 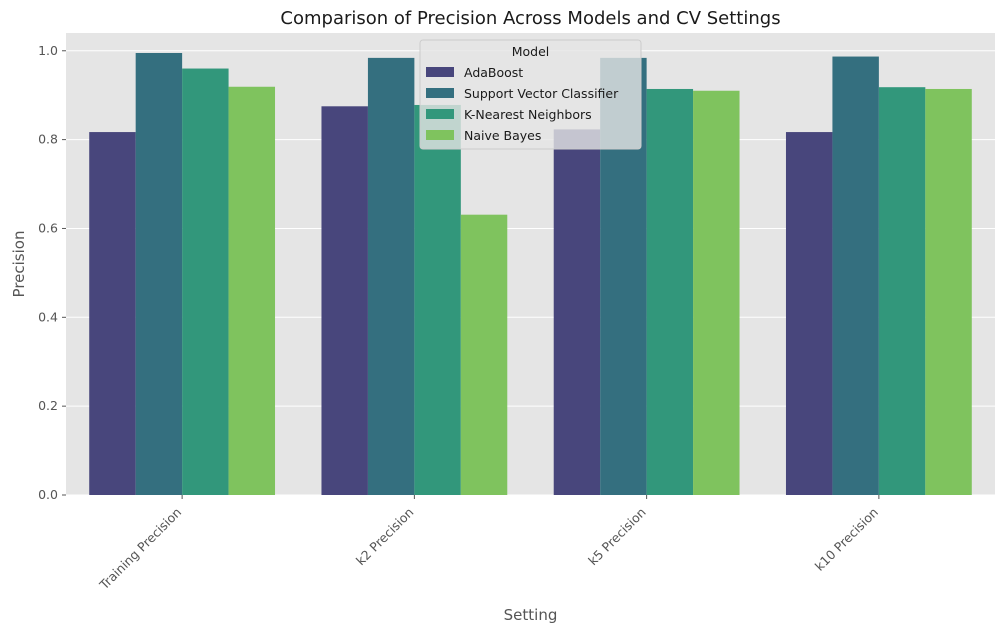 What do you see at coordinates (528, 114) in the screenshot?
I see `legend-label: K-Nearest Neighbors` at bounding box center [528, 114].